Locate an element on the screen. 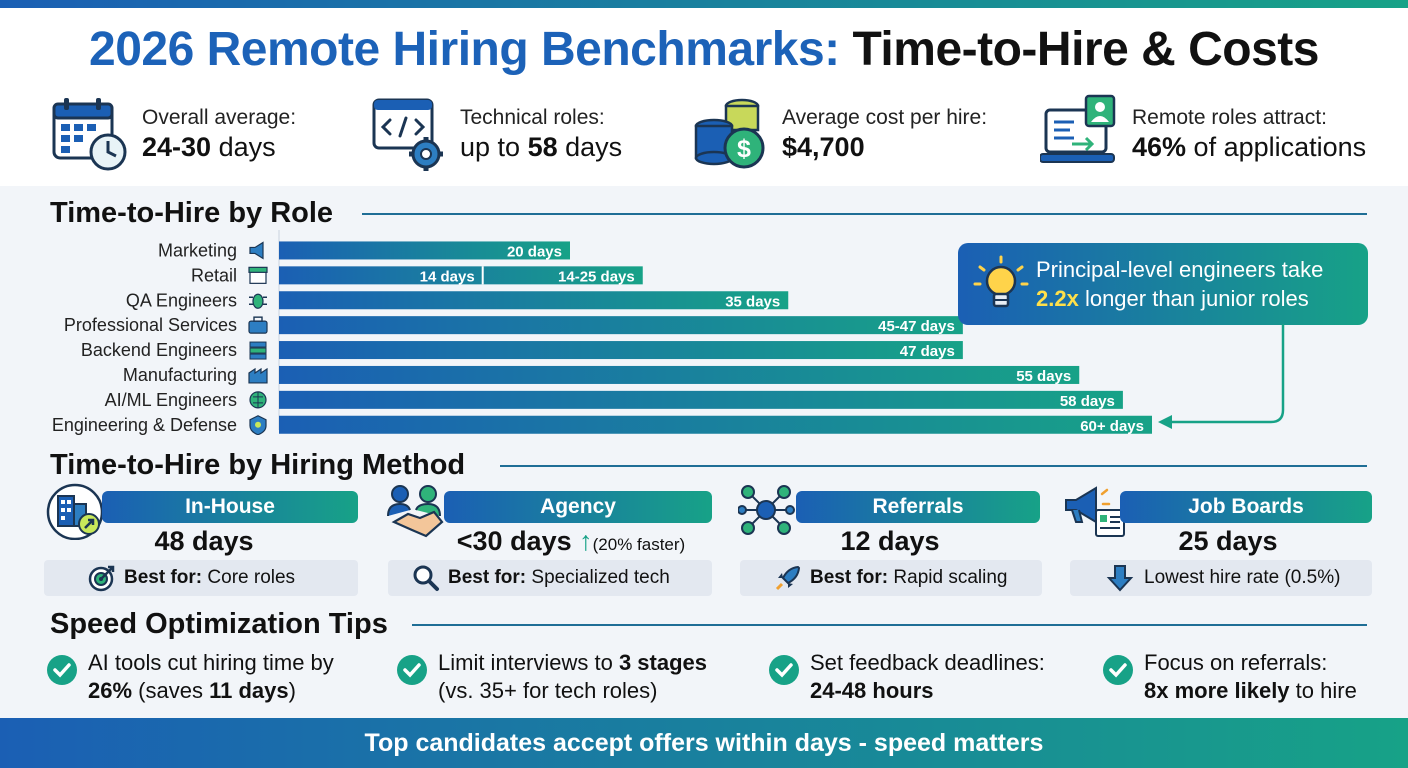  method-best-text: Best for: Core roles is located at coordinates (209, 578).